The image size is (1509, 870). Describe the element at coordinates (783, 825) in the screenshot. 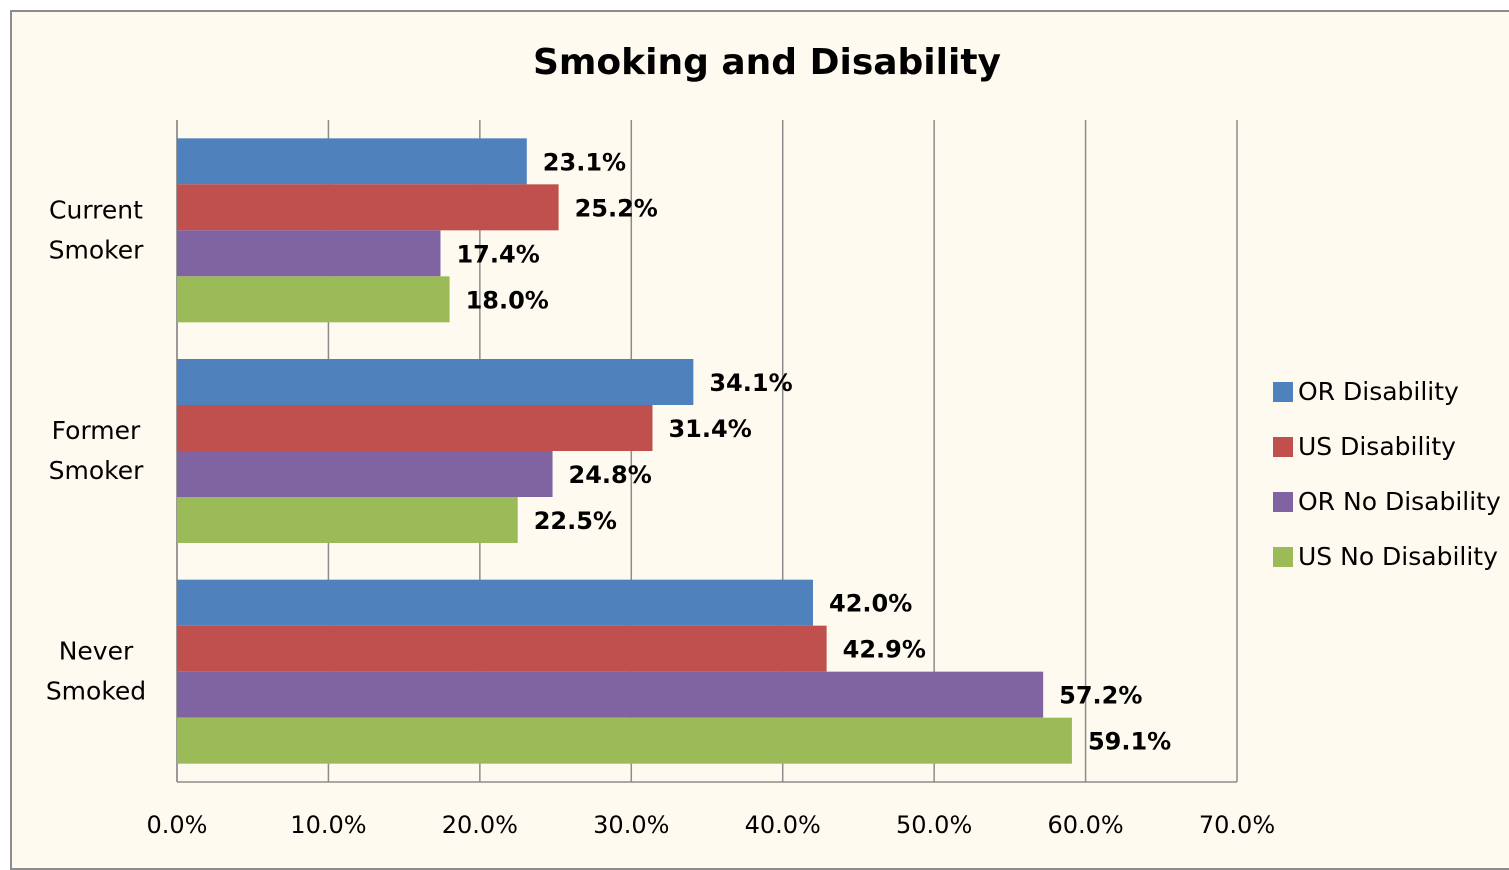

I see `x-tick-label: 40.0%` at that location.